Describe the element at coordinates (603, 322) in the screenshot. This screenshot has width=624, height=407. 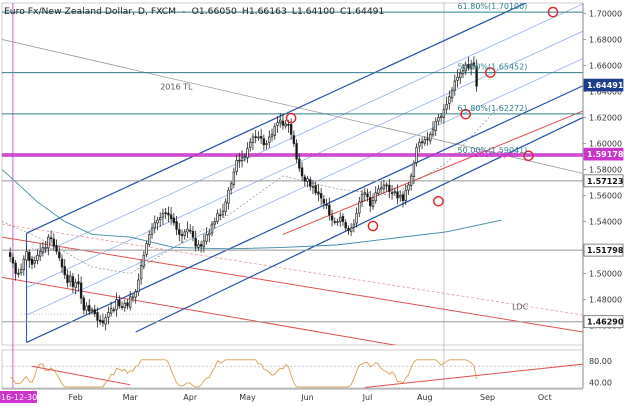
I see `price-tag: 1.46290` at that location.